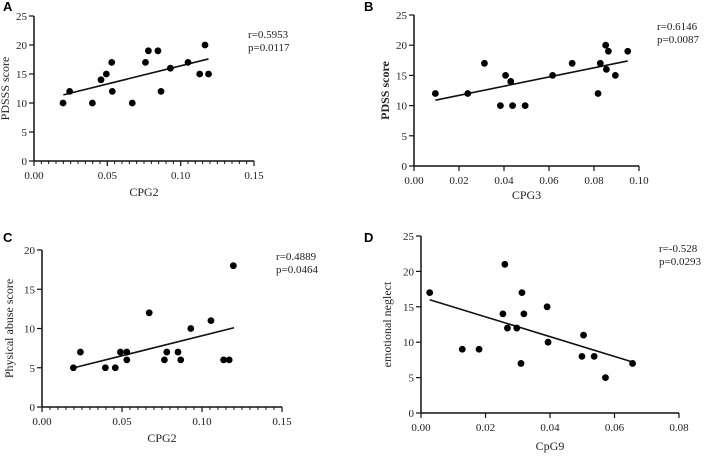 This screenshot has width=708, height=457. Describe the element at coordinates (615, 428) in the screenshot. I see `x-tick-label: 0.06` at that location.